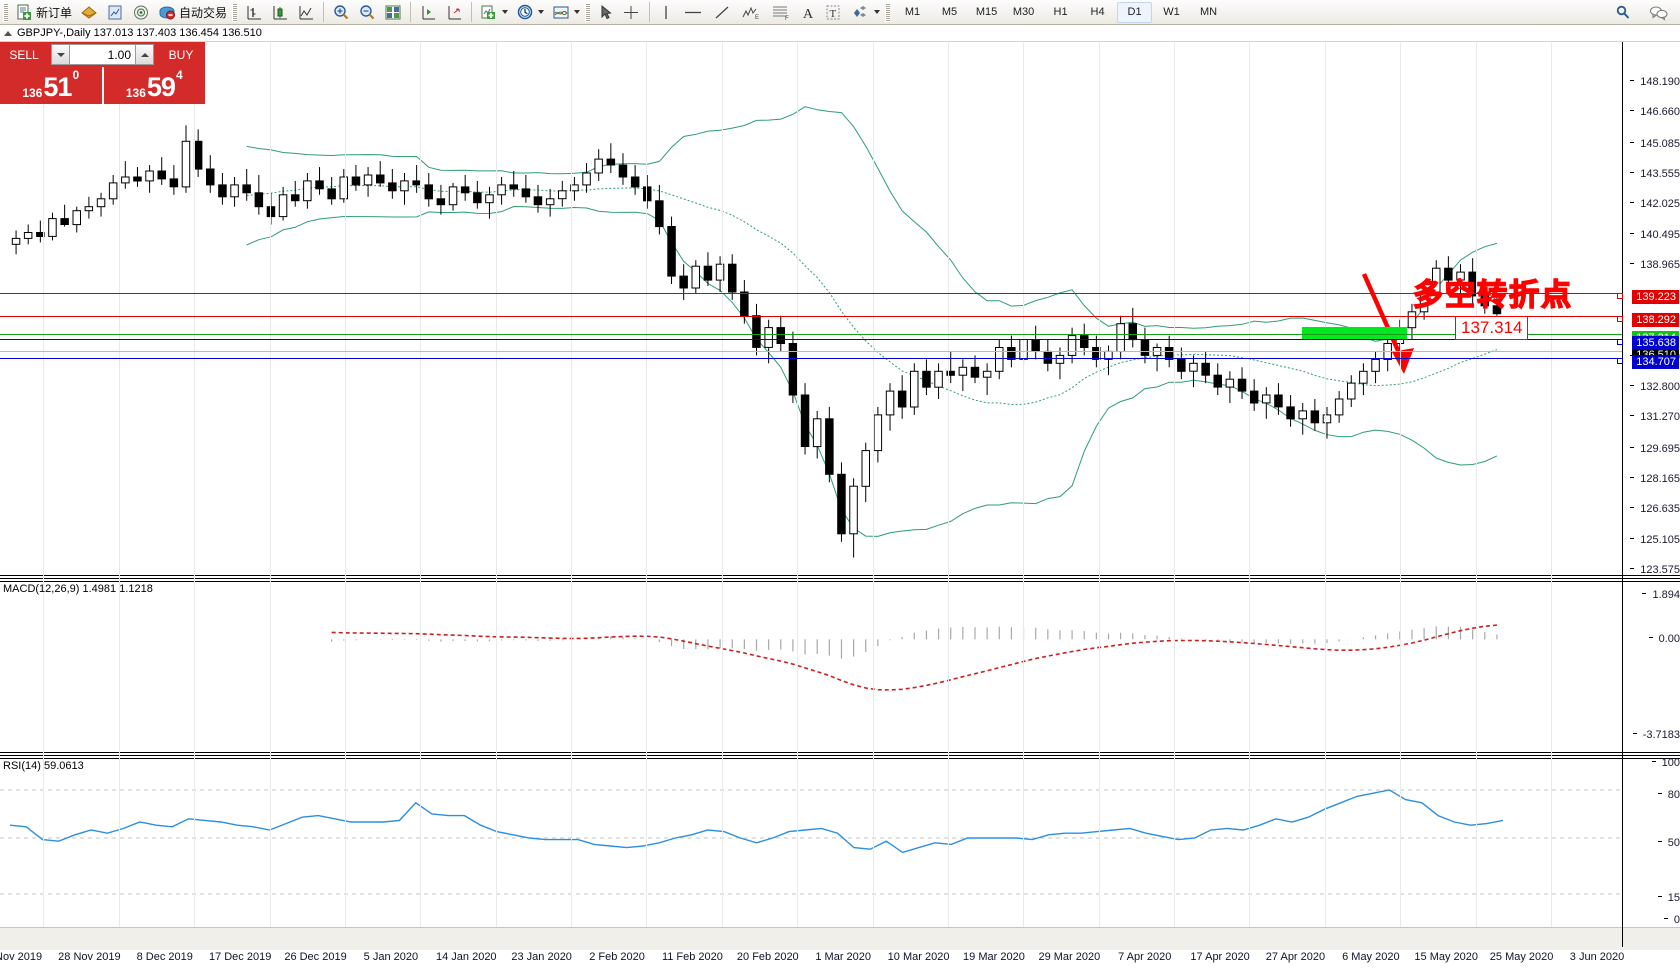 Image resolution: width=1680 pixels, height=970 pixels. What do you see at coordinates (1655, 143) in the screenshot?
I see `price-tick: 145.085` at bounding box center [1655, 143].